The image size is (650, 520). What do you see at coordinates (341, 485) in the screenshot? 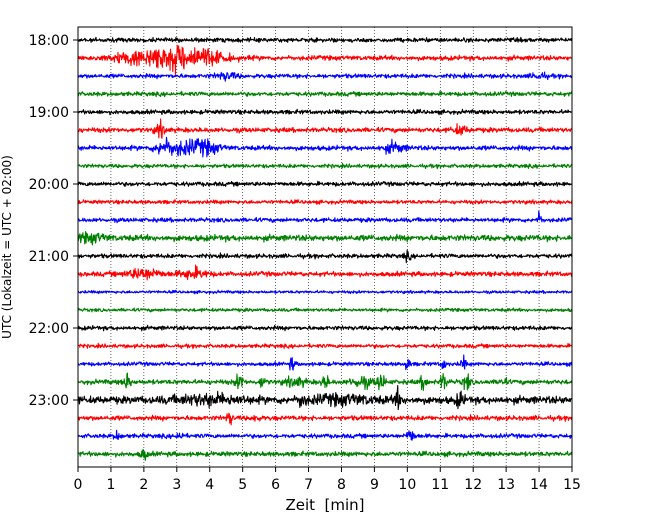
I see `x-tick-label: 8` at bounding box center [341, 485].